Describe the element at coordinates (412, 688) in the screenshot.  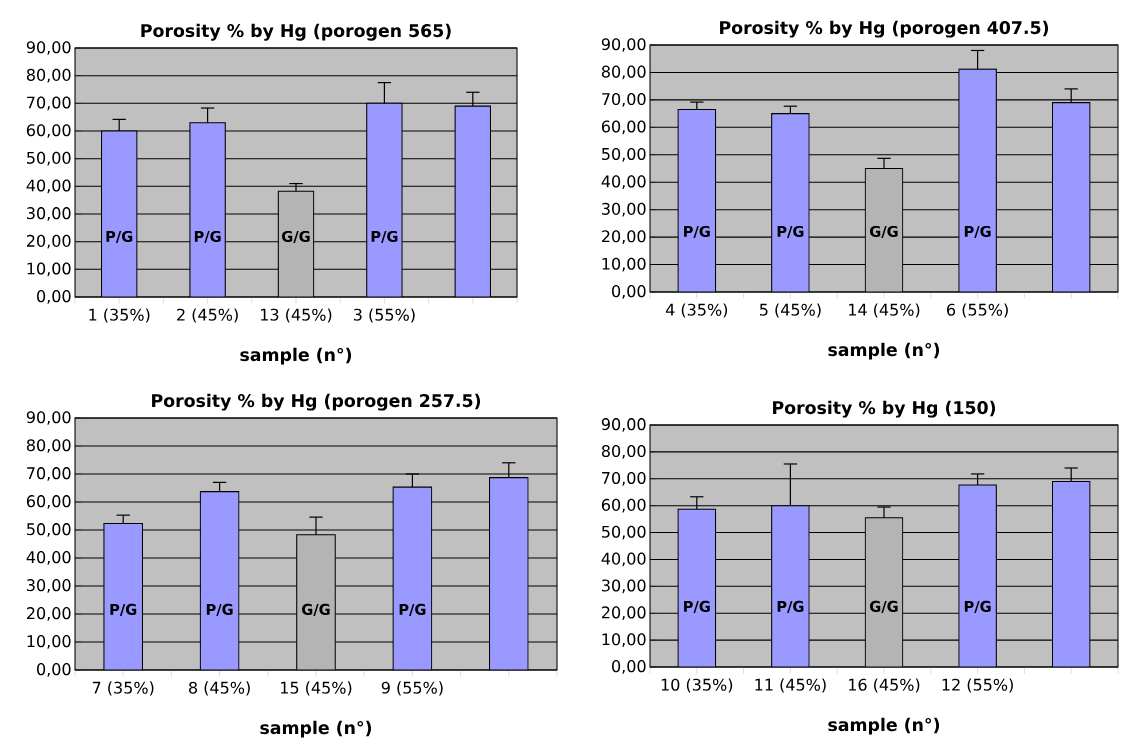
I see `x-tick-label: 9 (55%)` at that location.